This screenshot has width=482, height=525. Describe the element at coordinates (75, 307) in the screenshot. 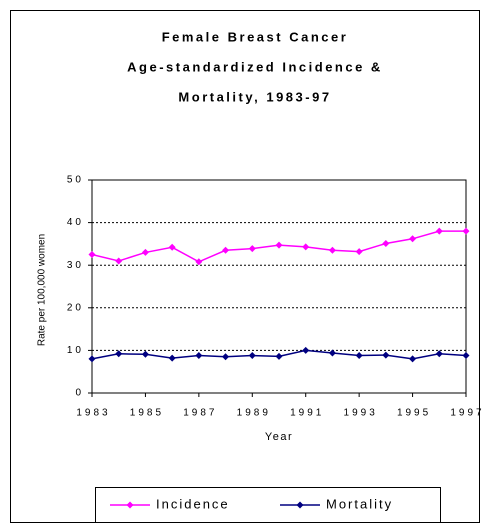

I see `y-tick-label: 20` at that location.